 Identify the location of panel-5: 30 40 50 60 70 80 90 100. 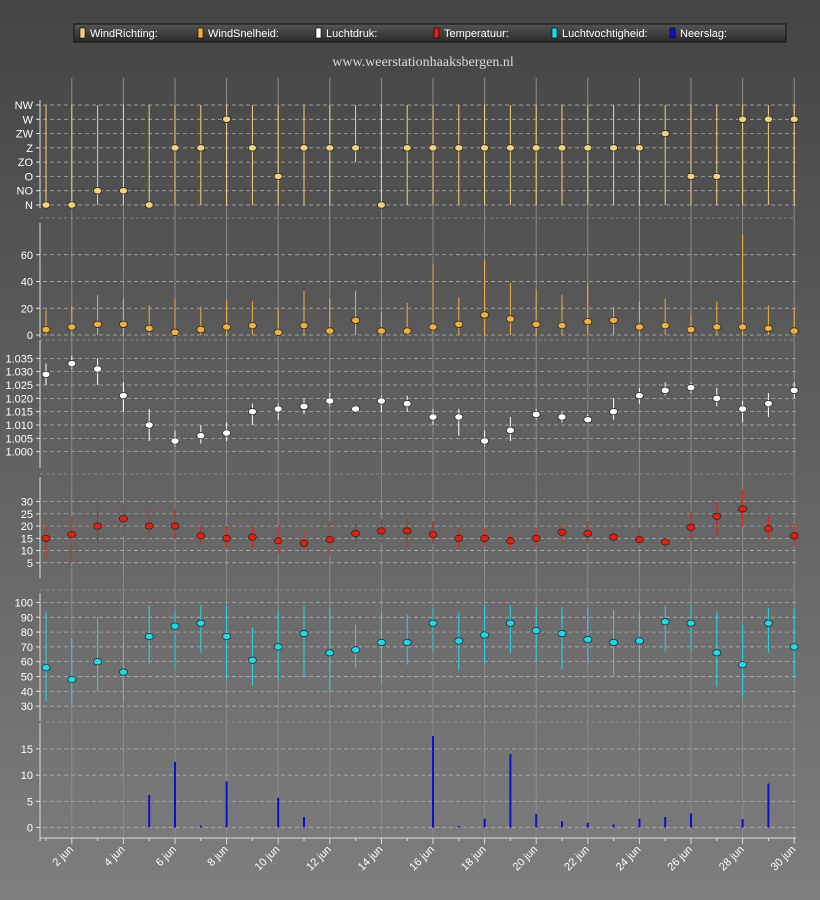
(407, 657).